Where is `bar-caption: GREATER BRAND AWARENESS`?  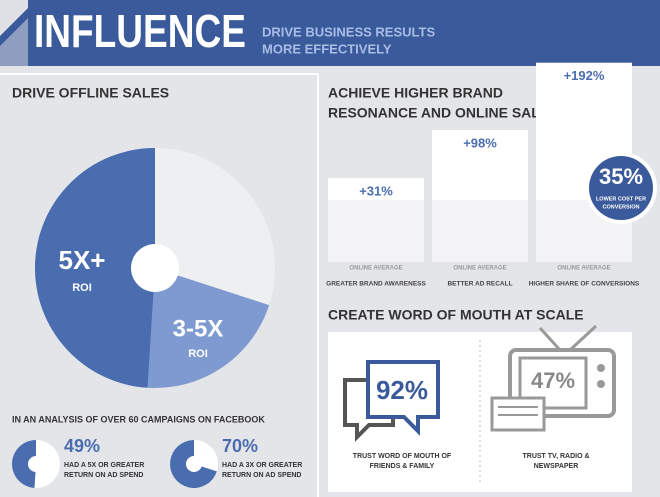
bar-caption: GREATER BRAND AWARENESS is located at coordinates (376, 284).